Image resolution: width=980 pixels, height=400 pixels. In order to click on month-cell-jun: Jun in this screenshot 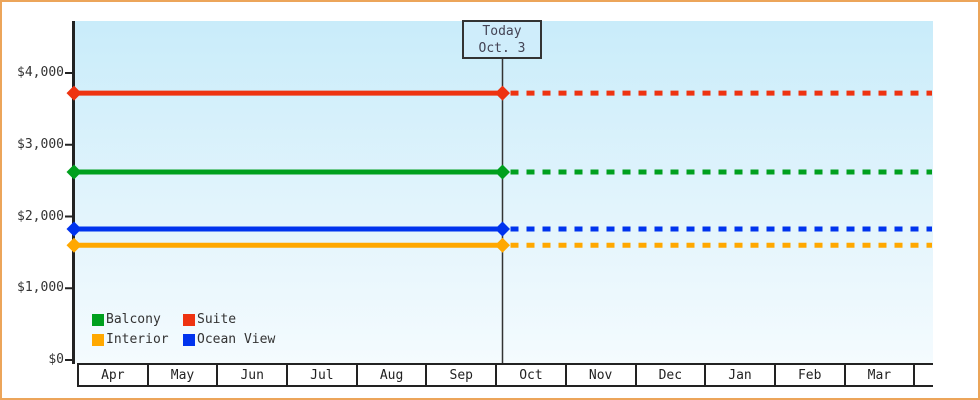, I will do `click(253, 375)`.